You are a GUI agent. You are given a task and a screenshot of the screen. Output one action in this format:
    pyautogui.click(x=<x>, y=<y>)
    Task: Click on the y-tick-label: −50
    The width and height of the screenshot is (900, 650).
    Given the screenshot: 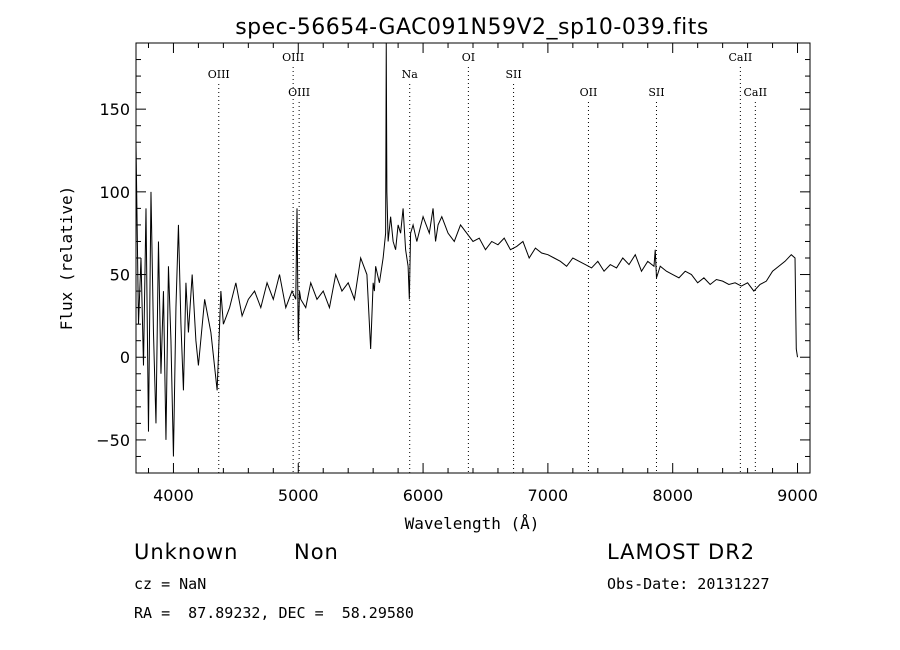 What is the action you would take?
    pyautogui.click(x=113, y=440)
    